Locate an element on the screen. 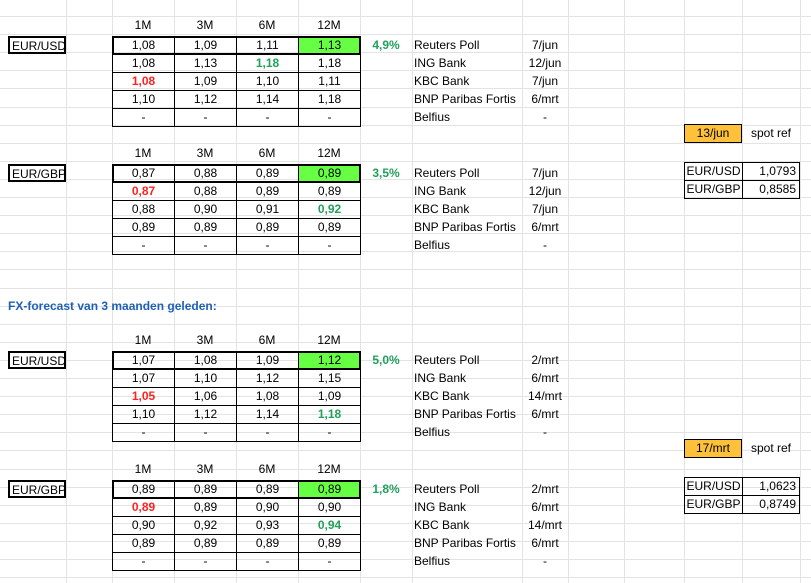  forecast-cell: 1,05 is located at coordinates (143, 396).